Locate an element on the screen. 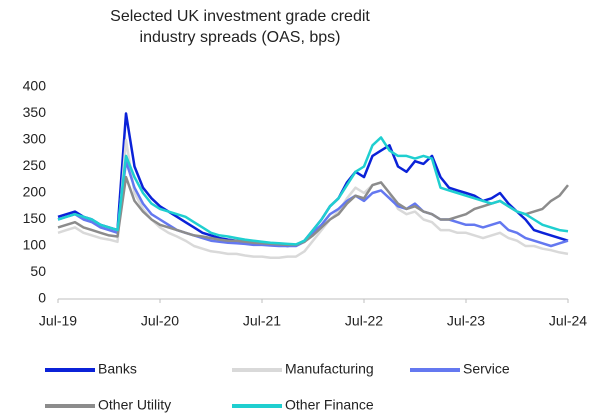 This screenshot has height=419, width=607. legend-label: Banks is located at coordinates (117, 369).